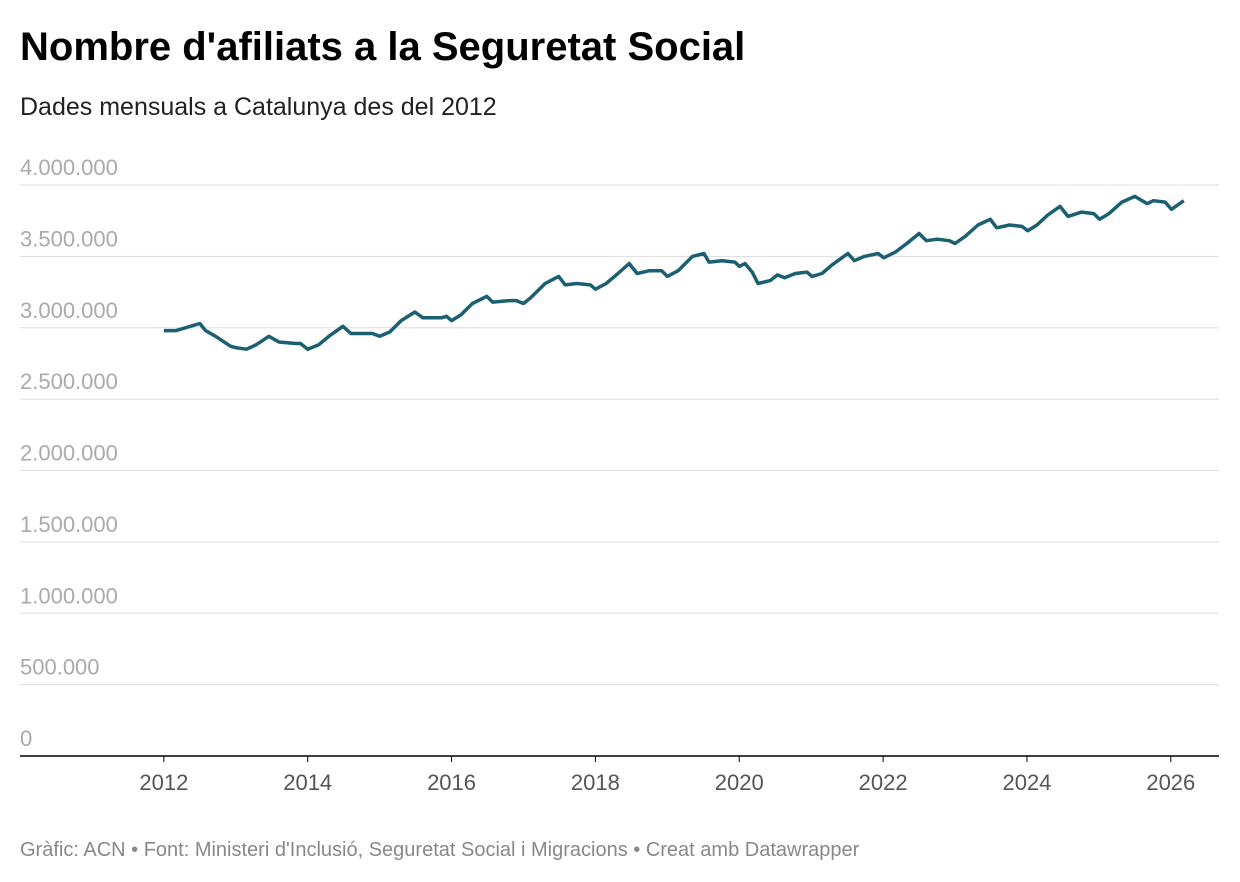 Image resolution: width=1240 pixels, height=882 pixels. I want to click on x-tick-label: 2016, so click(451, 782).